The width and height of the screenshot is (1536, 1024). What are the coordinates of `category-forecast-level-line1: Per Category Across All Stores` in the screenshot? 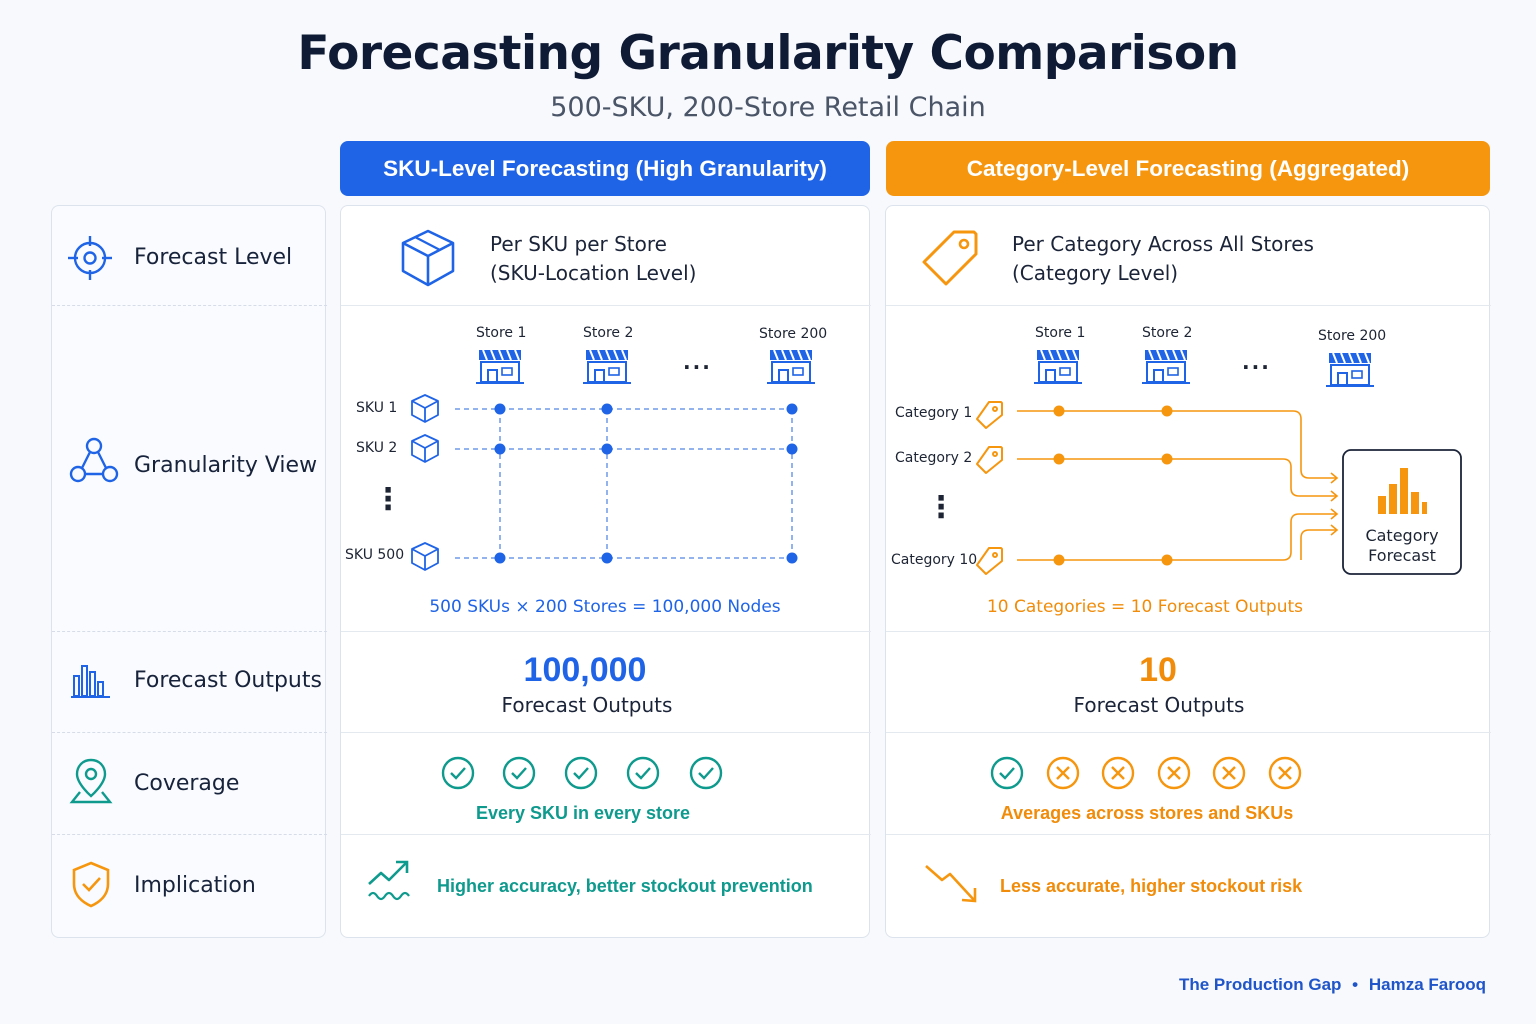 It's located at (1163, 244).